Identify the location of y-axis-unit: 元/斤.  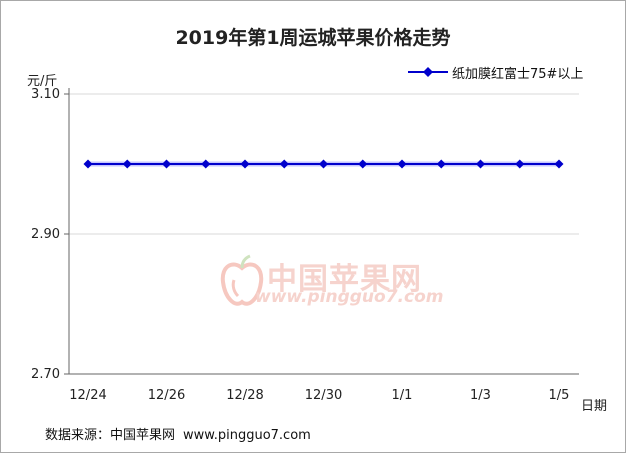
(42, 81).